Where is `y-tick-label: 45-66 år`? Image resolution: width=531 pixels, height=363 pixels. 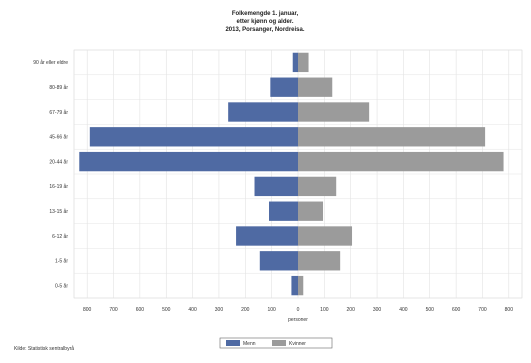
y-tick-label: 45-66 år is located at coordinates (58, 137).